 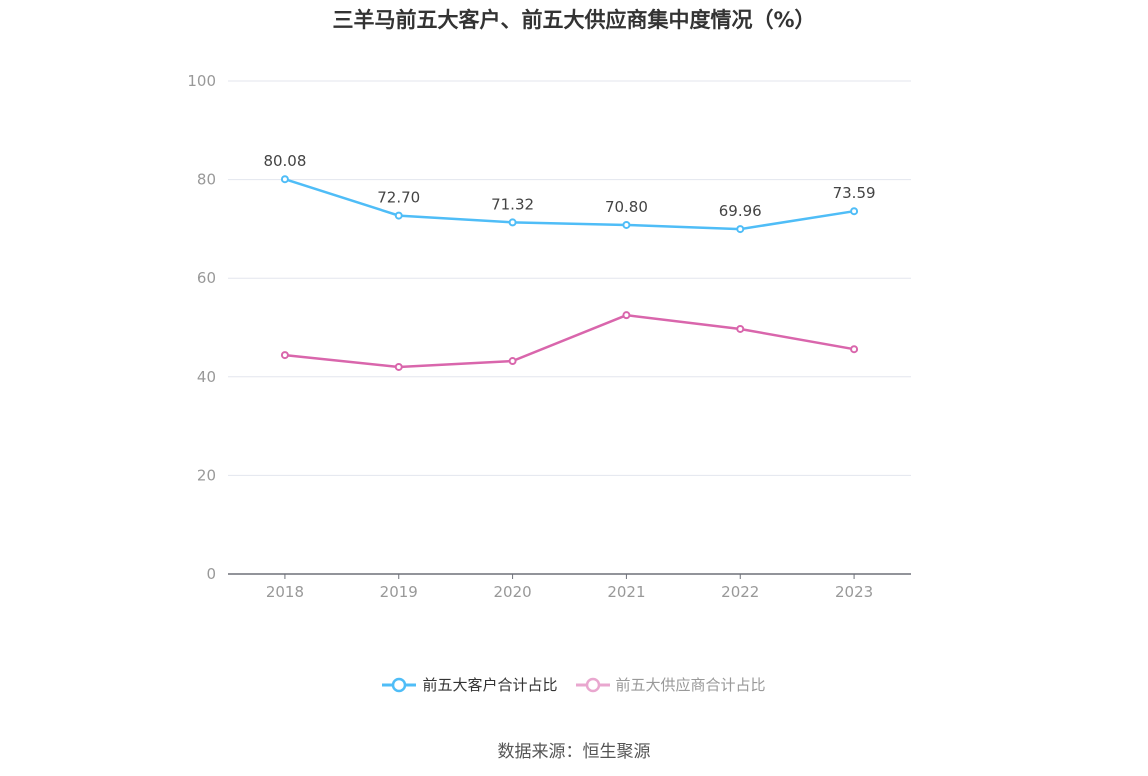 I want to click on data-label: 71.32, so click(x=512, y=204).